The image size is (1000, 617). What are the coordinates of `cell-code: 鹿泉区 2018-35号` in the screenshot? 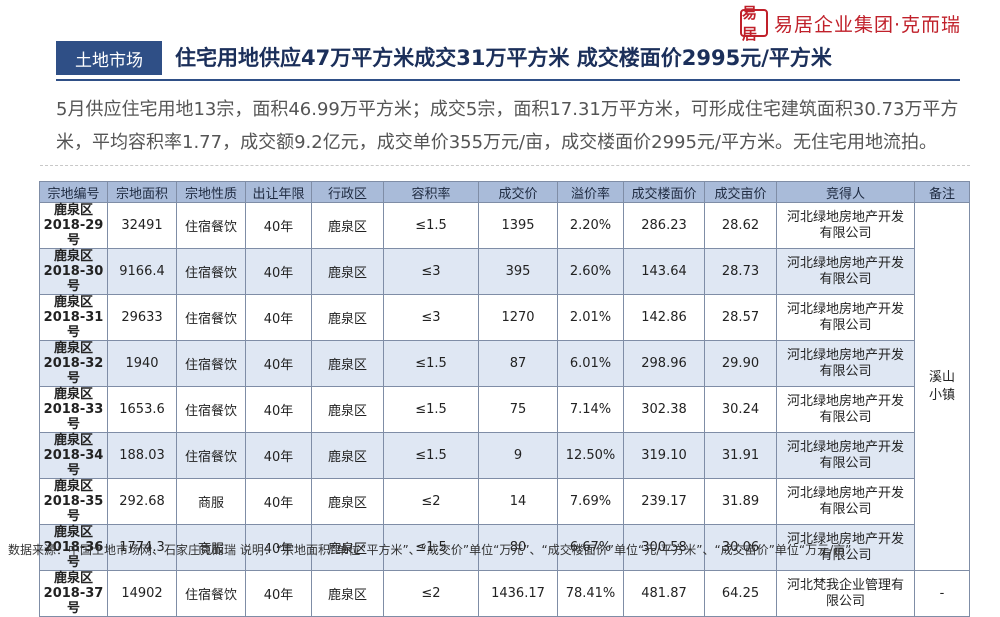 It's located at (73, 501).